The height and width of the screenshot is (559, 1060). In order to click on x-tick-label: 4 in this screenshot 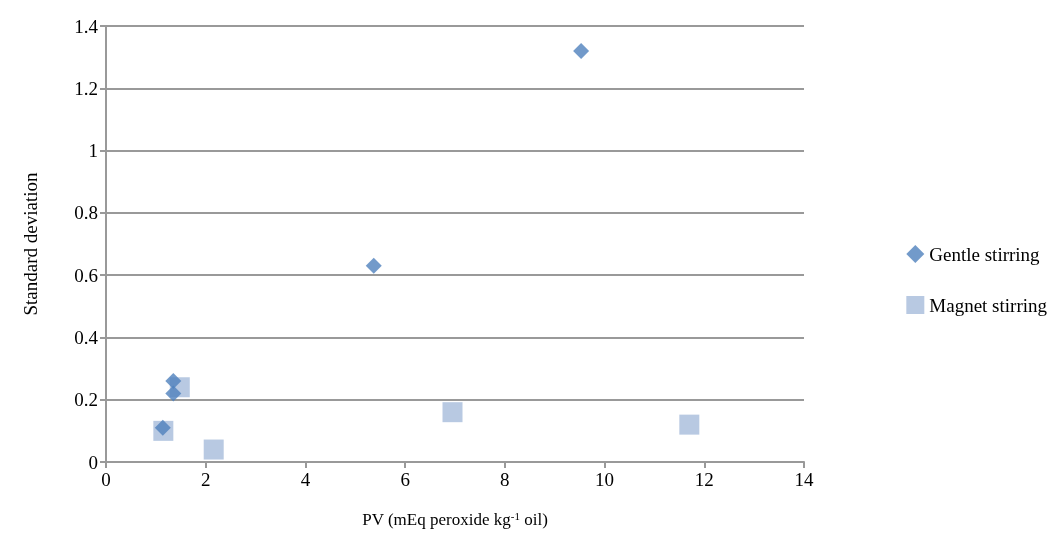, I will do `click(305, 479)`.